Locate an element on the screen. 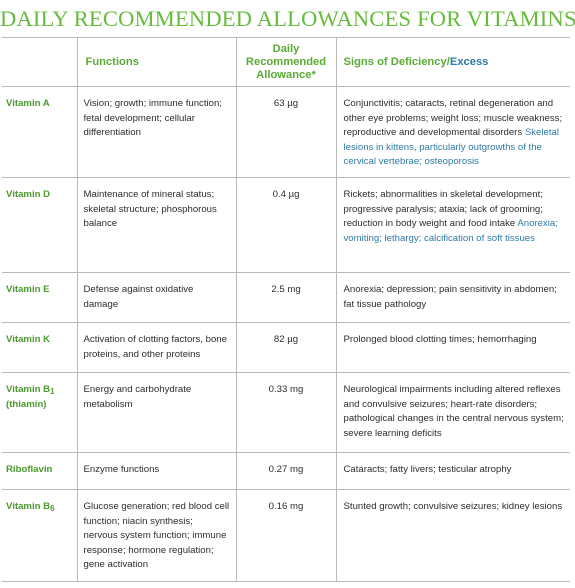 Image resolution: width=575 pixels, height=588 pixels. vitamin-name-alias: (thiamin) is located at coordinates (26, 404).